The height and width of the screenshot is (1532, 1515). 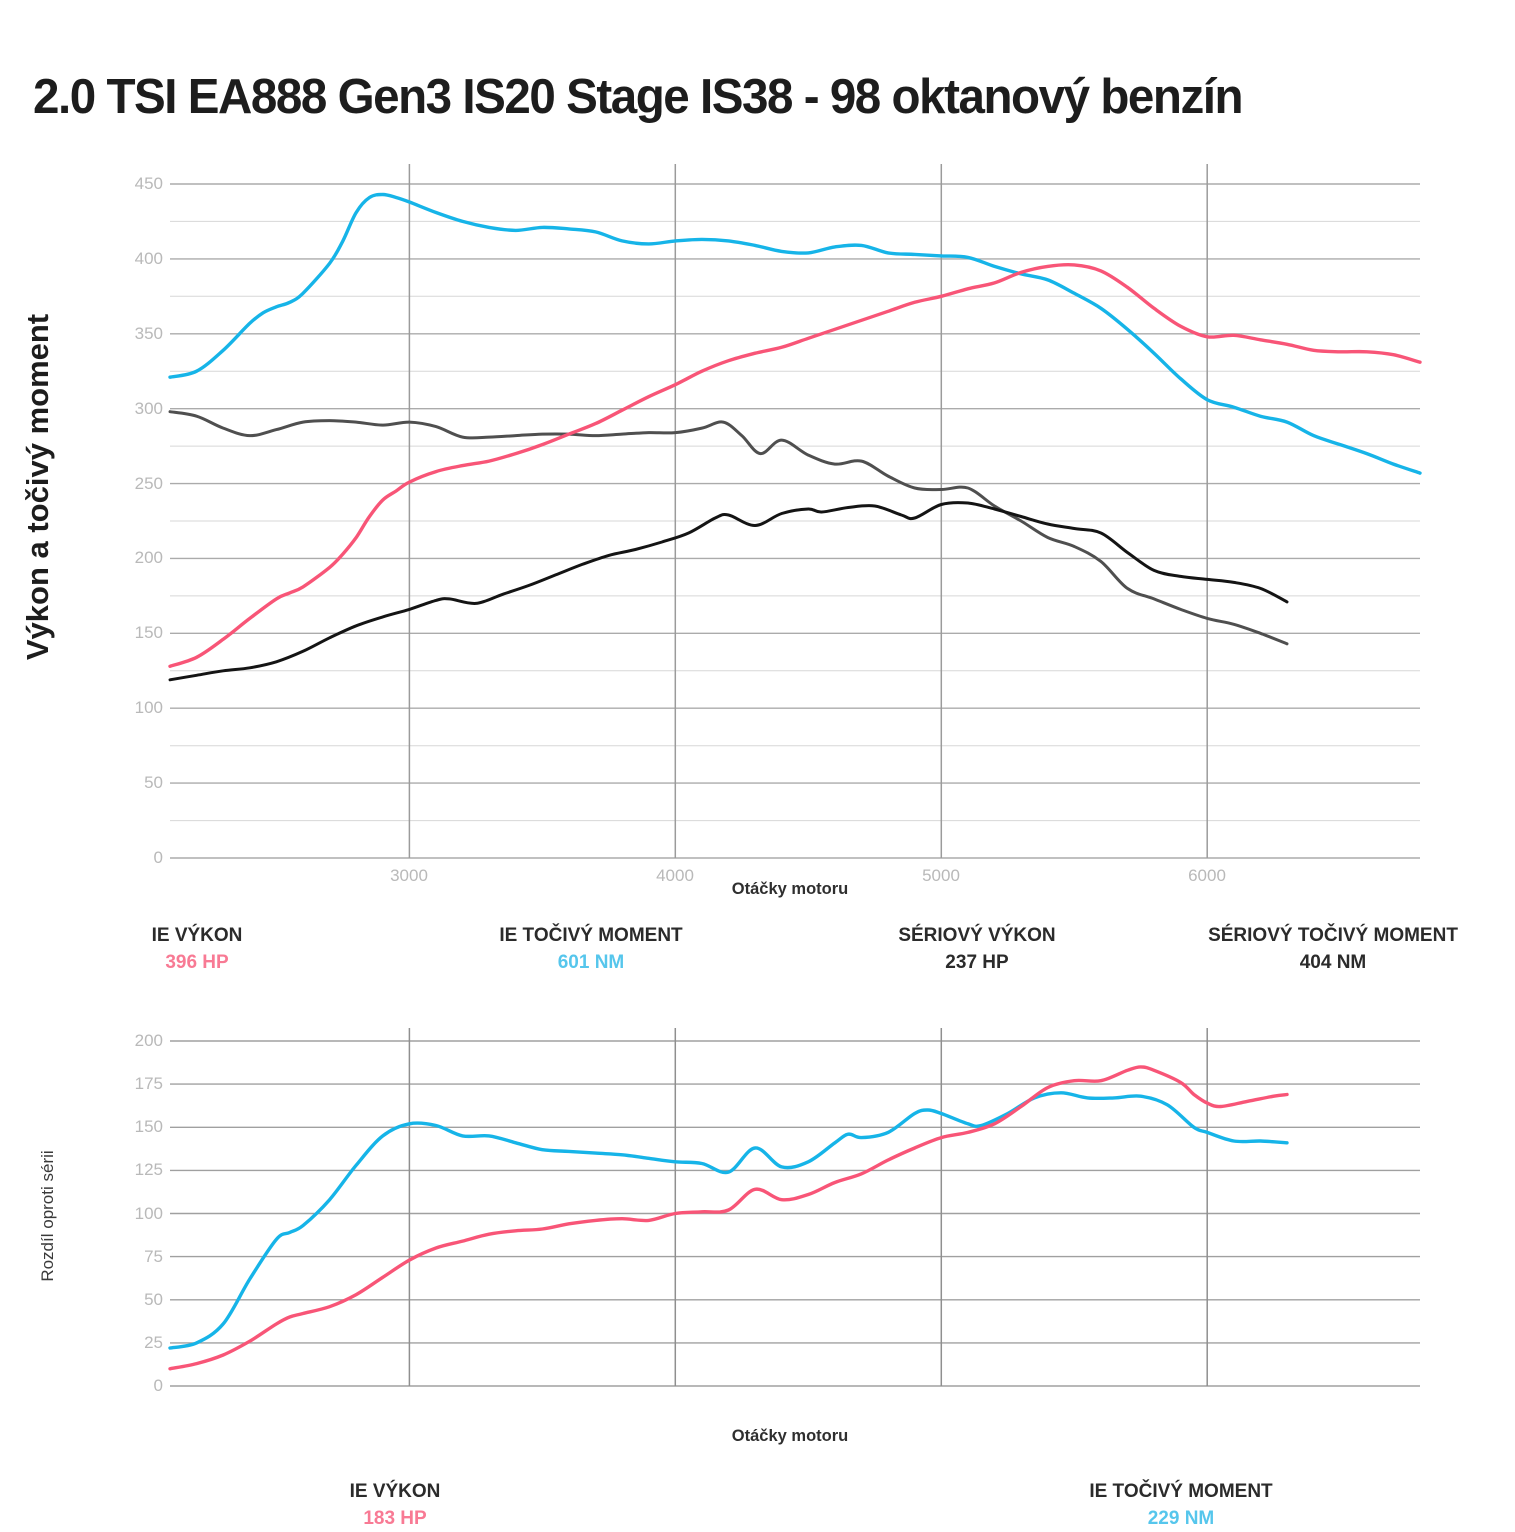 I want to click on y-tick-label-chart0-100: 100, so click(x=148, y=707).